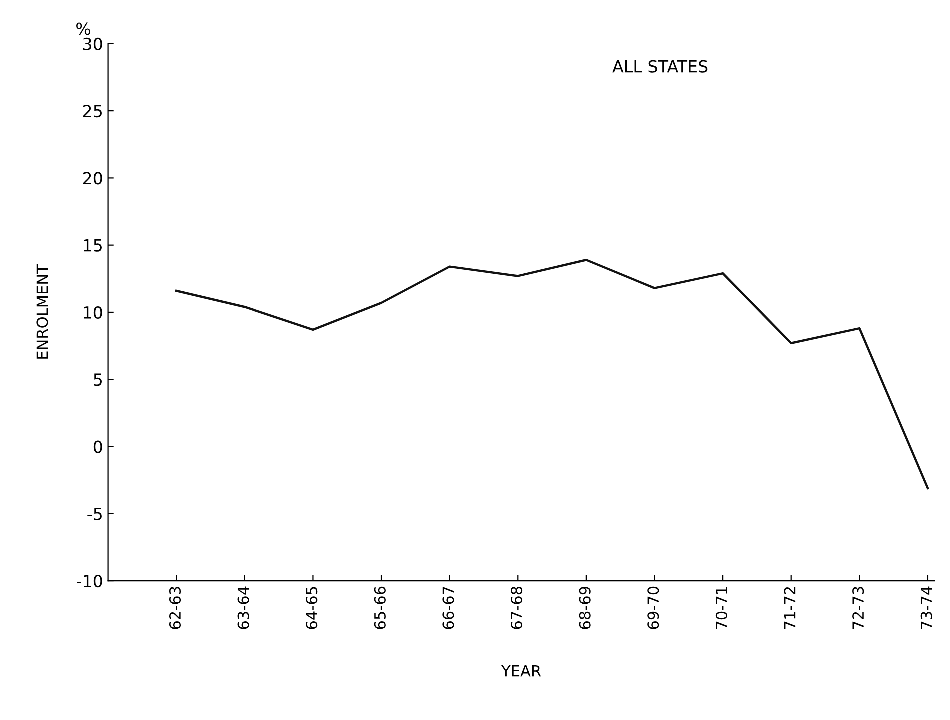 The height and width of the screenshot is (720, 950). I want to click on x-tick-label: 69-70, so click(654, 608).